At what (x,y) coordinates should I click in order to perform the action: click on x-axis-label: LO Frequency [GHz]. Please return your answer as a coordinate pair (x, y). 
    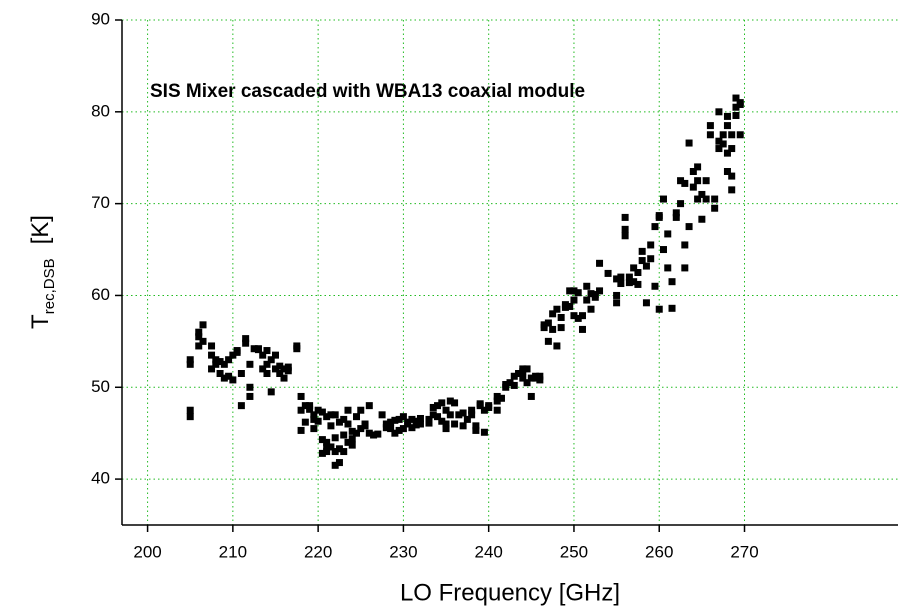
    Looking at the image, I should click on (510, 592).